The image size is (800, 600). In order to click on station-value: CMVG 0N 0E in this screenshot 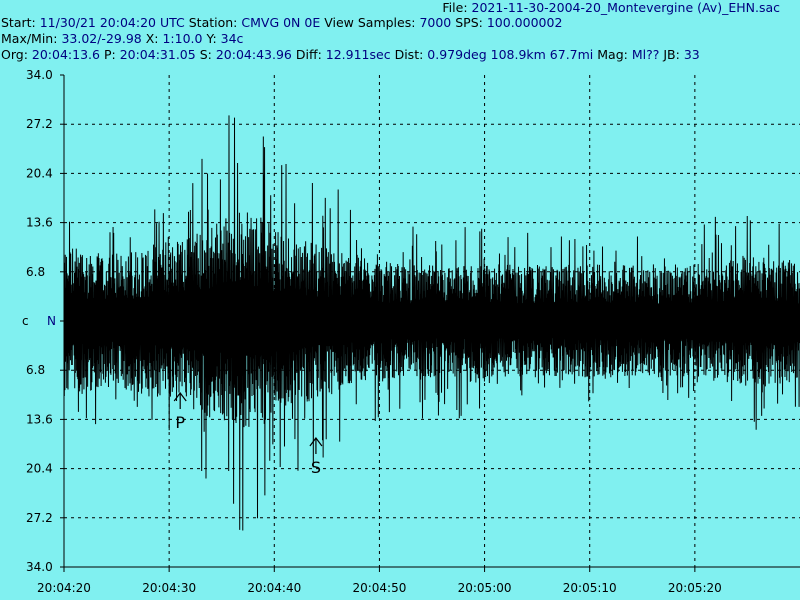, I will do `click(281, 22)`.